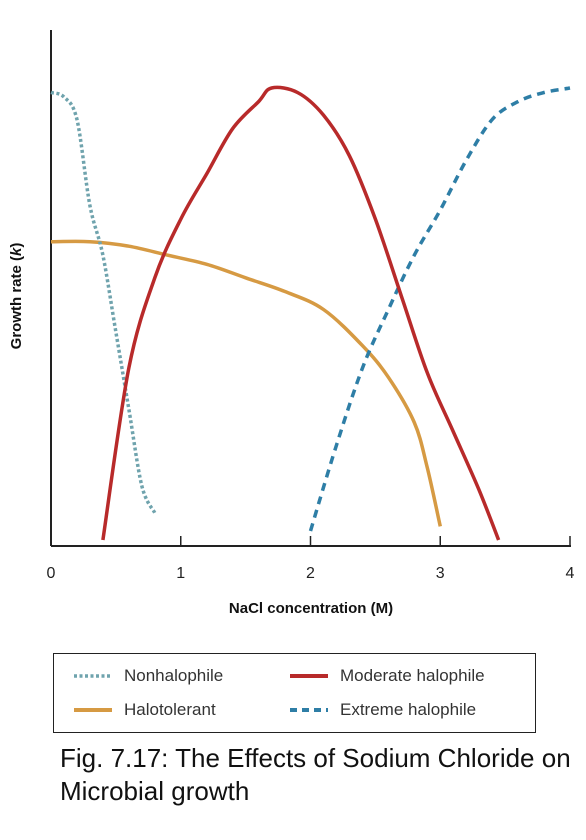  I want to click on y-axis-title: Growth rate (k), so click(16, 296).